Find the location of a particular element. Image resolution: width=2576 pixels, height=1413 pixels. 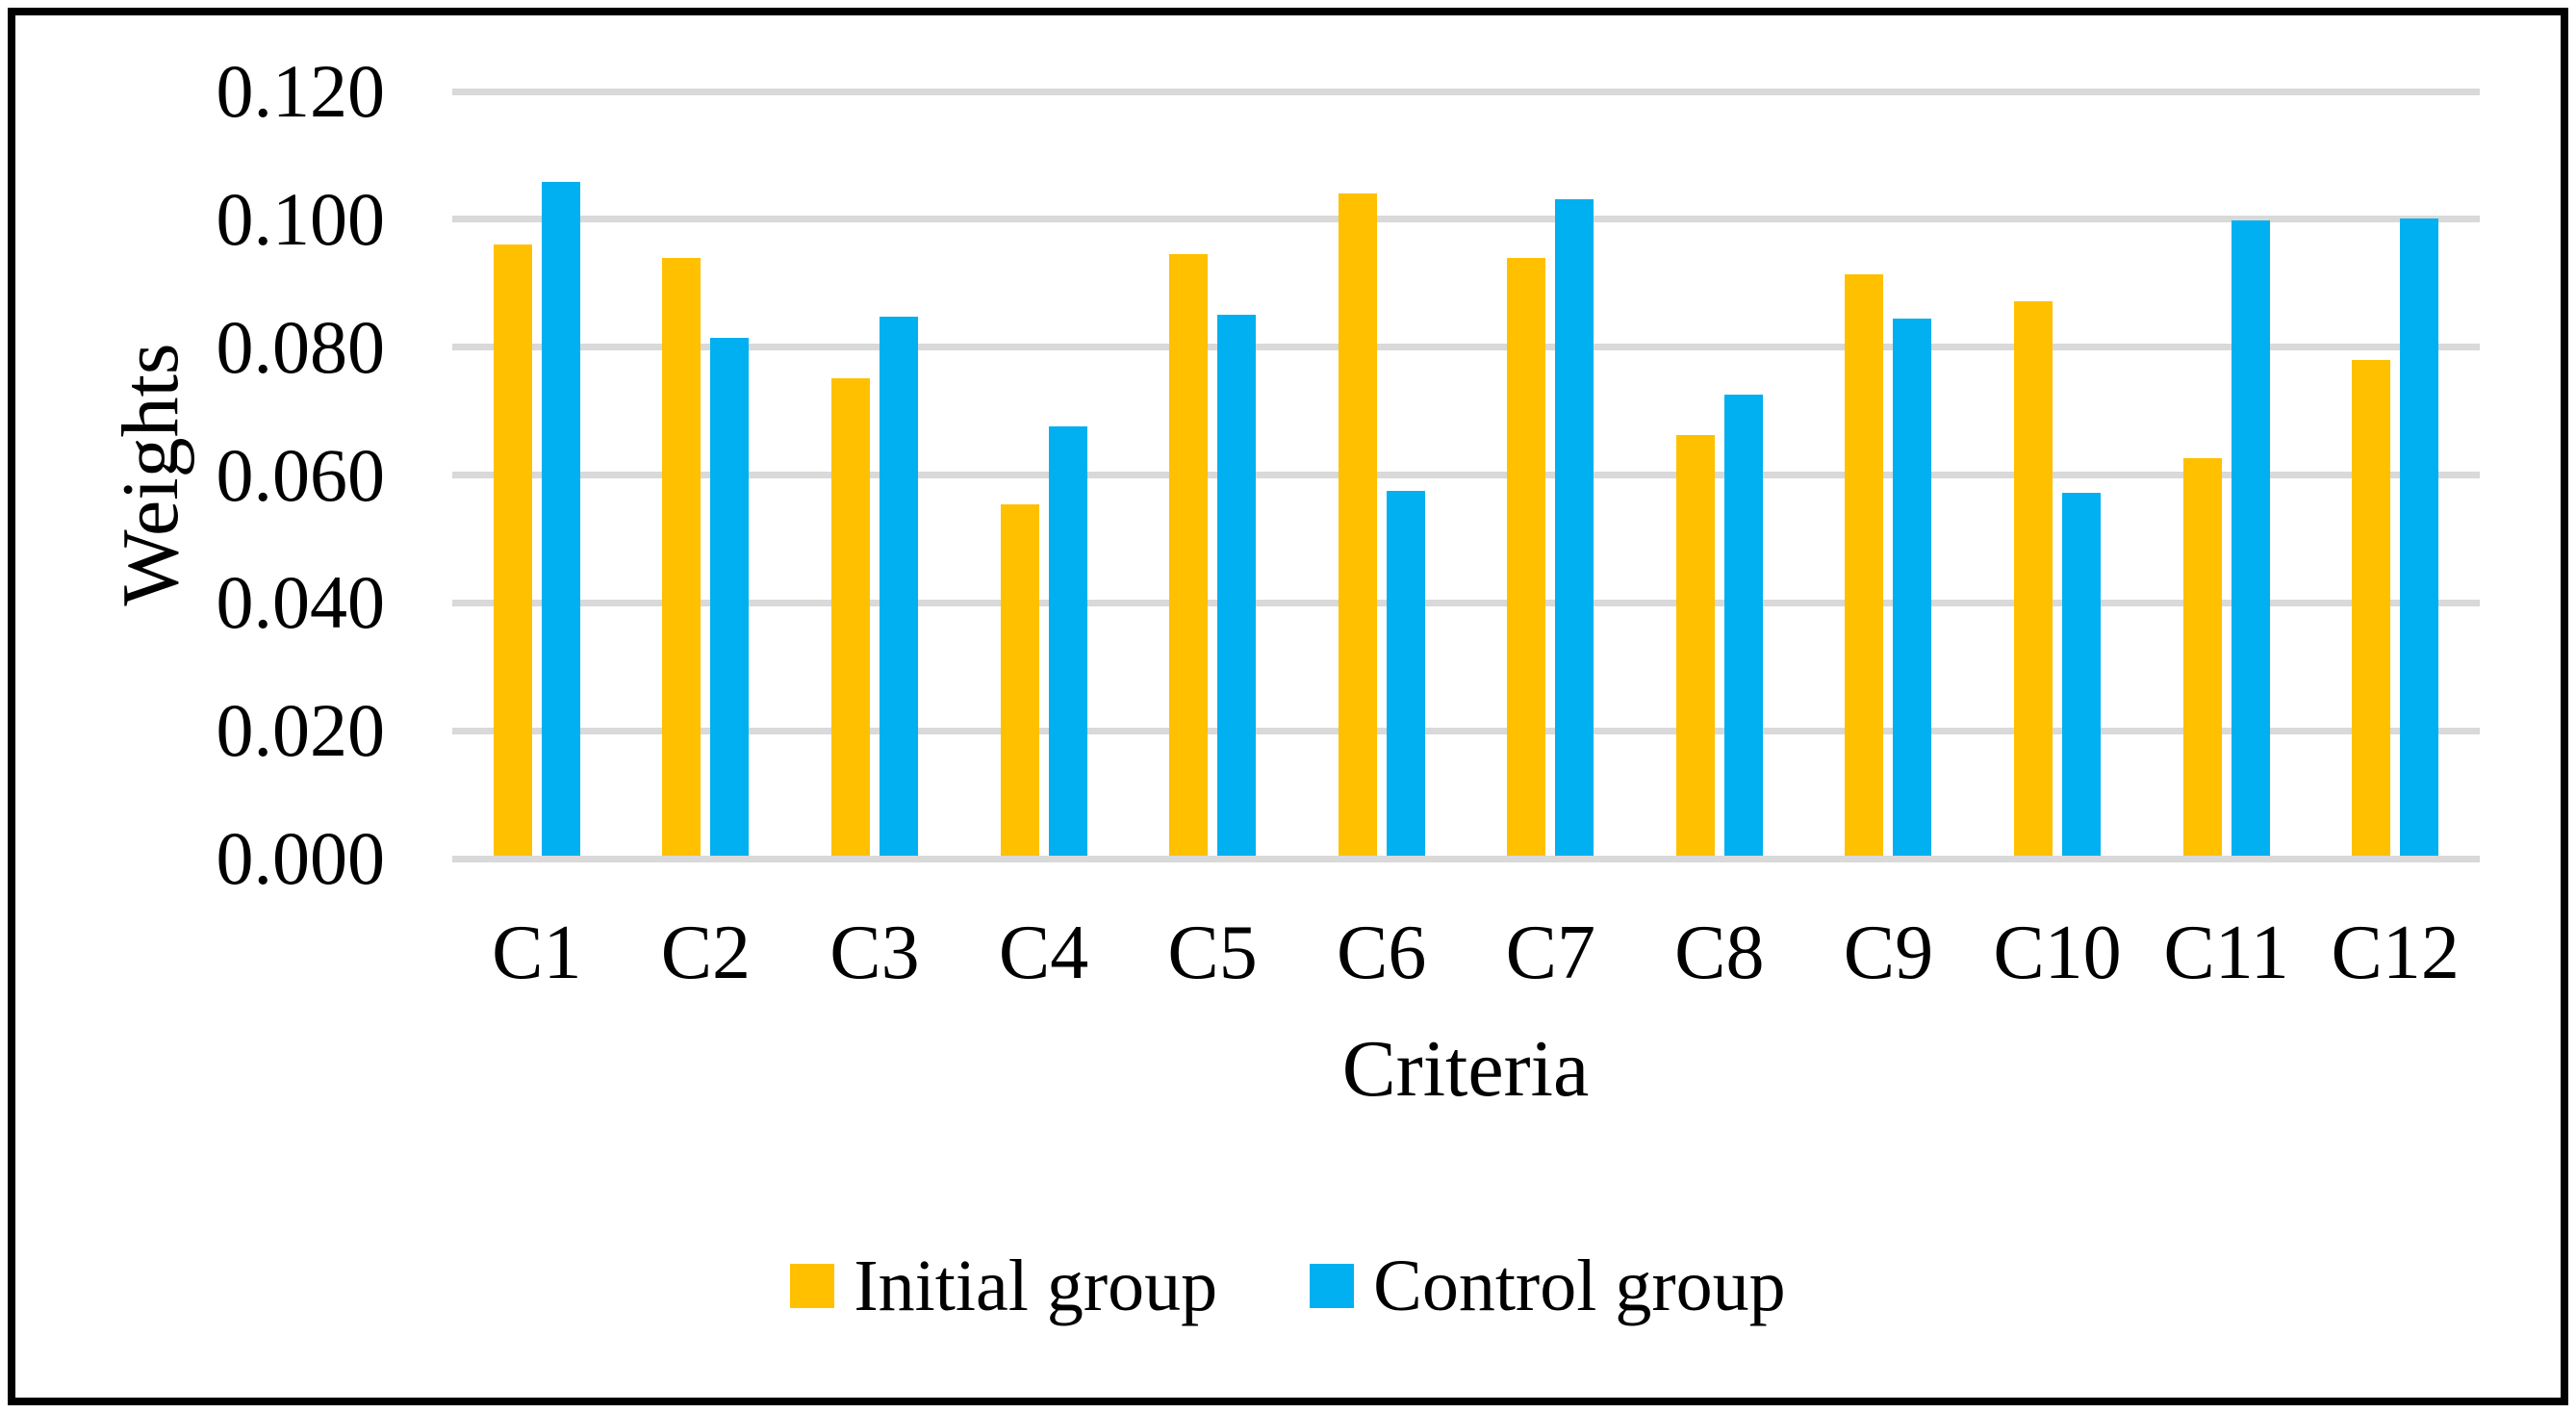

y-tick-label-0.000: 0.000 is located at coordinates (301, 858).